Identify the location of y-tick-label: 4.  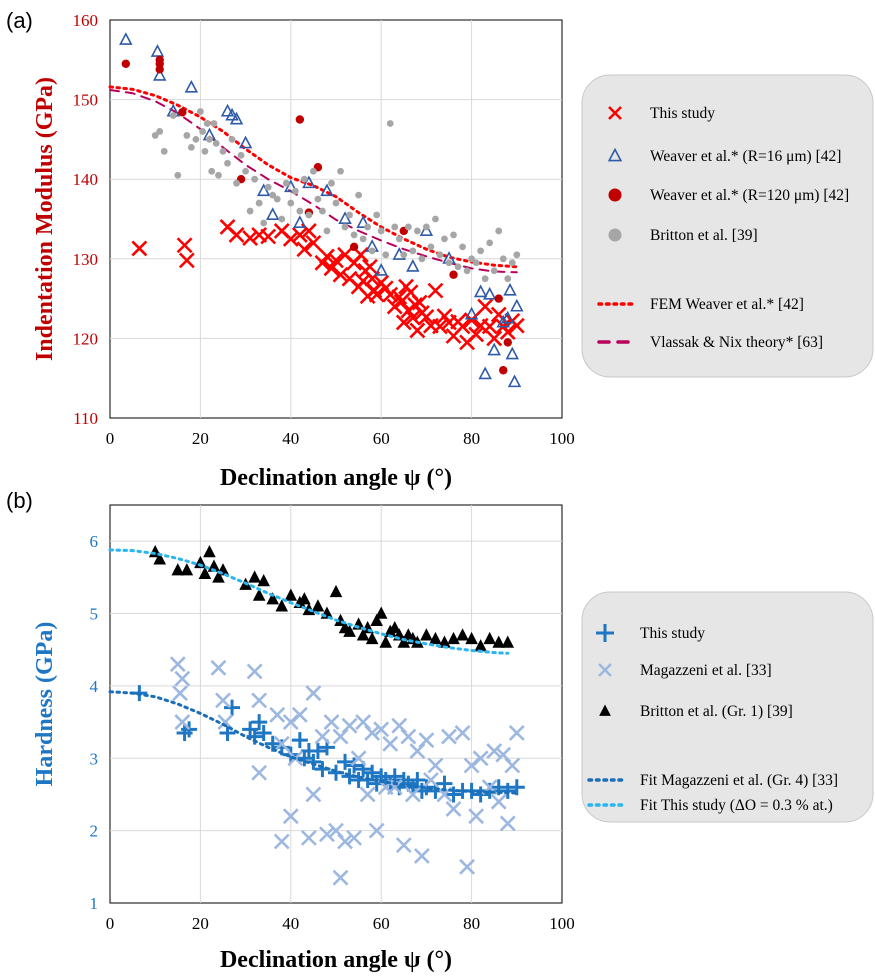
(94, 686).